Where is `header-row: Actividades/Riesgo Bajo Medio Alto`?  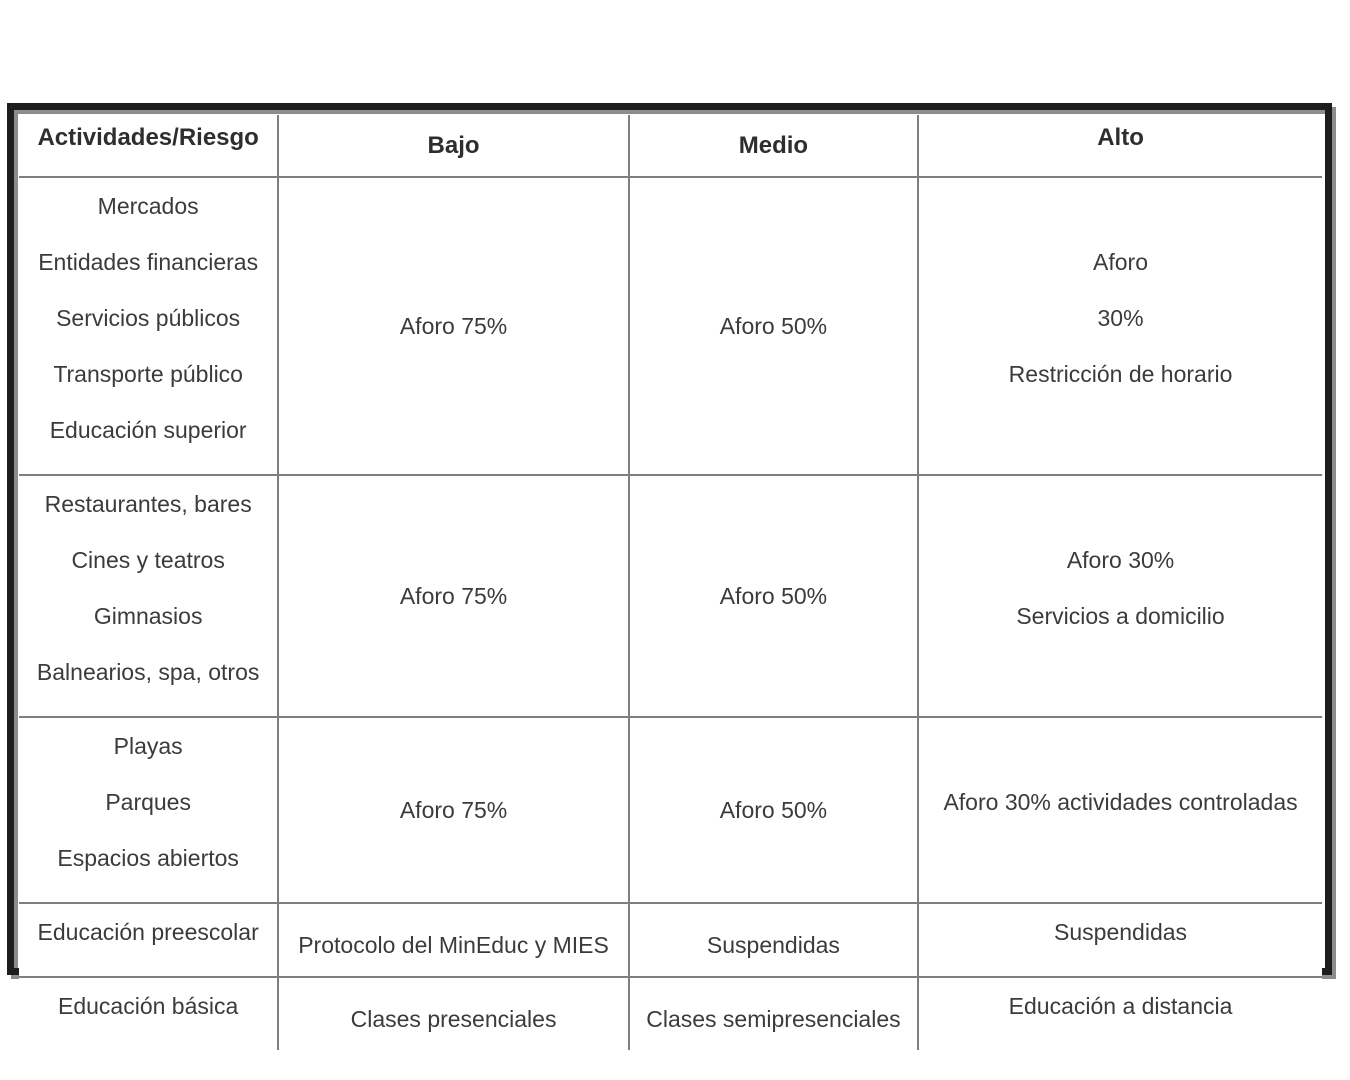 header-row: Actividades/Riesgo Bajo Medio Alto is located at coordinates (670, 146).